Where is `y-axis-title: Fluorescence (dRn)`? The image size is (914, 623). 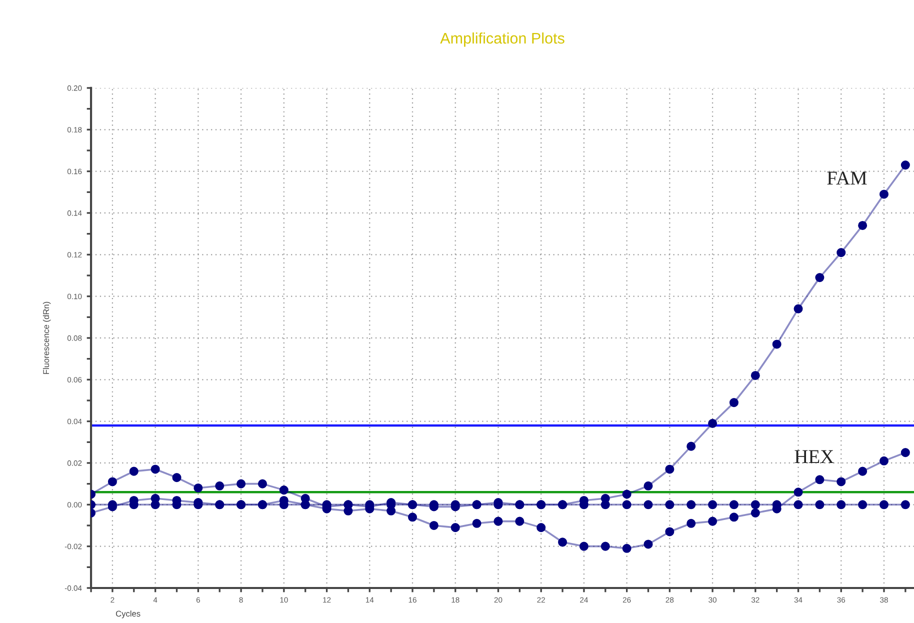 y-axis-title: Fluorescence (dRn) is located at coordinates (46, 338).